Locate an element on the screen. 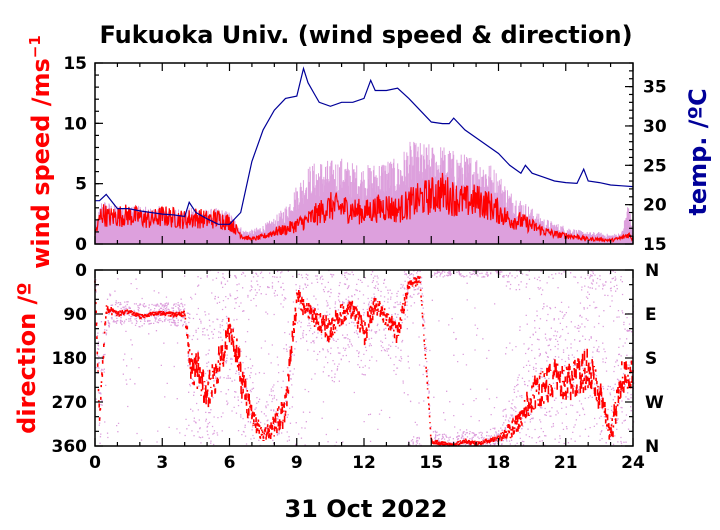 Image resolution: width=720 pixels, height=530 pixels. temp-tick-label: 20 is located at coordinates (655, 206).